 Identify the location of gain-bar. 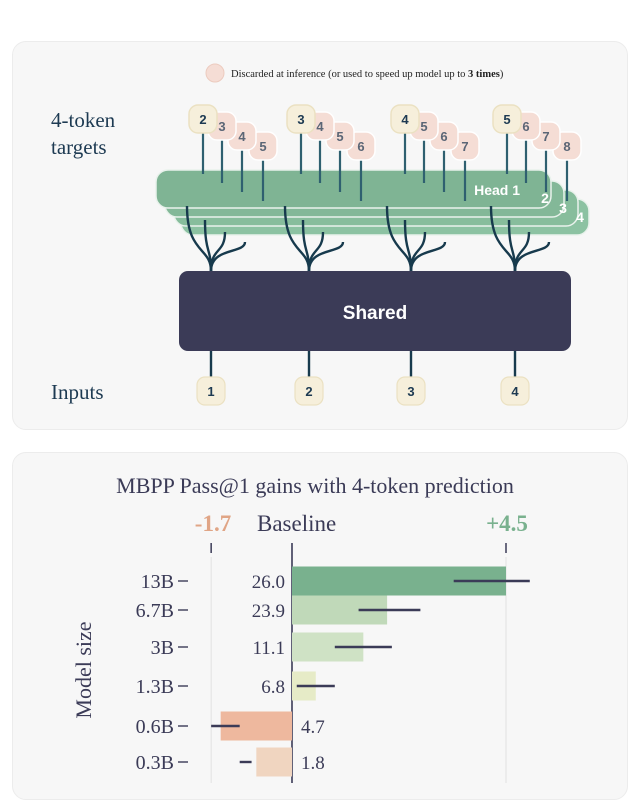
(274, 762).